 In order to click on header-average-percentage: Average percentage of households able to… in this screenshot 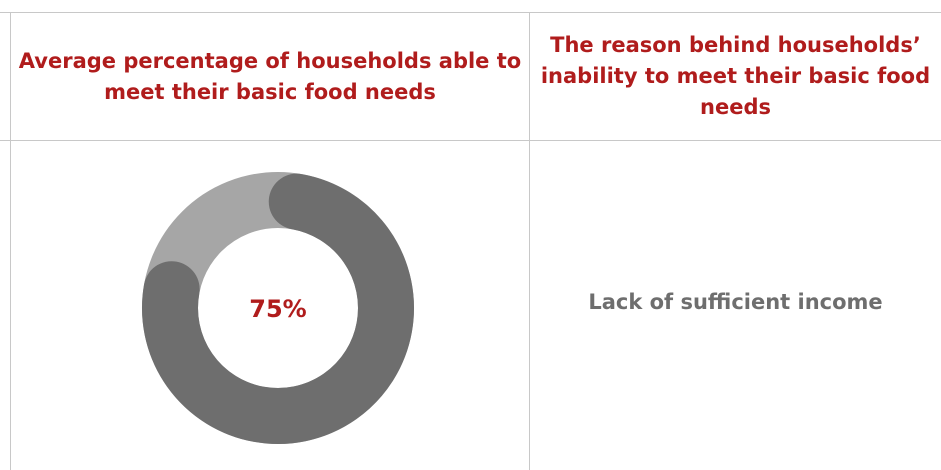, I will do `click(270, 76)`.